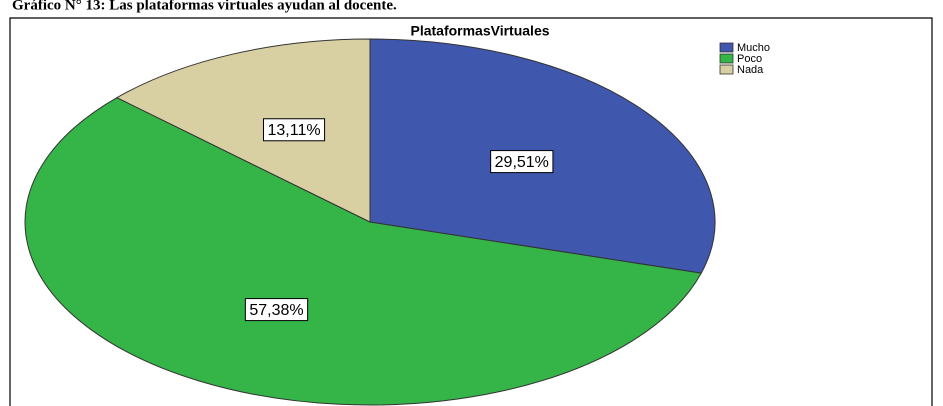  Describe the element at coordinates (750, 70) in the screenshot. I see `legend-label: Nada` at that location.